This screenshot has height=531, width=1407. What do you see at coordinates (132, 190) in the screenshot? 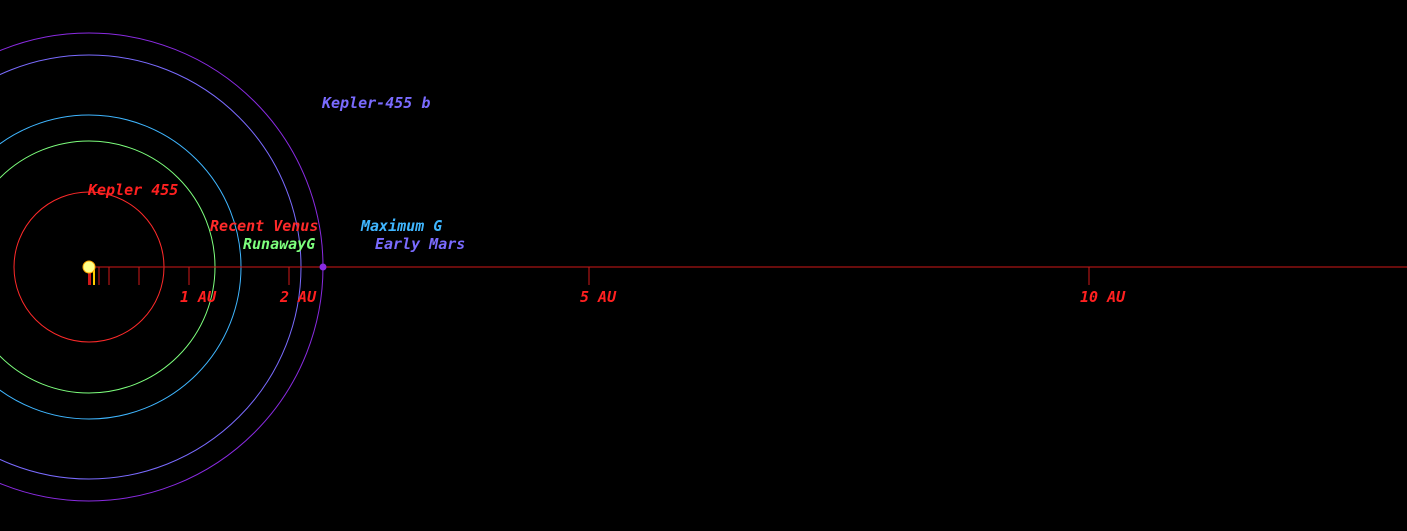
I see `star-label: Kepler 455` at bounding box center [132, 190].